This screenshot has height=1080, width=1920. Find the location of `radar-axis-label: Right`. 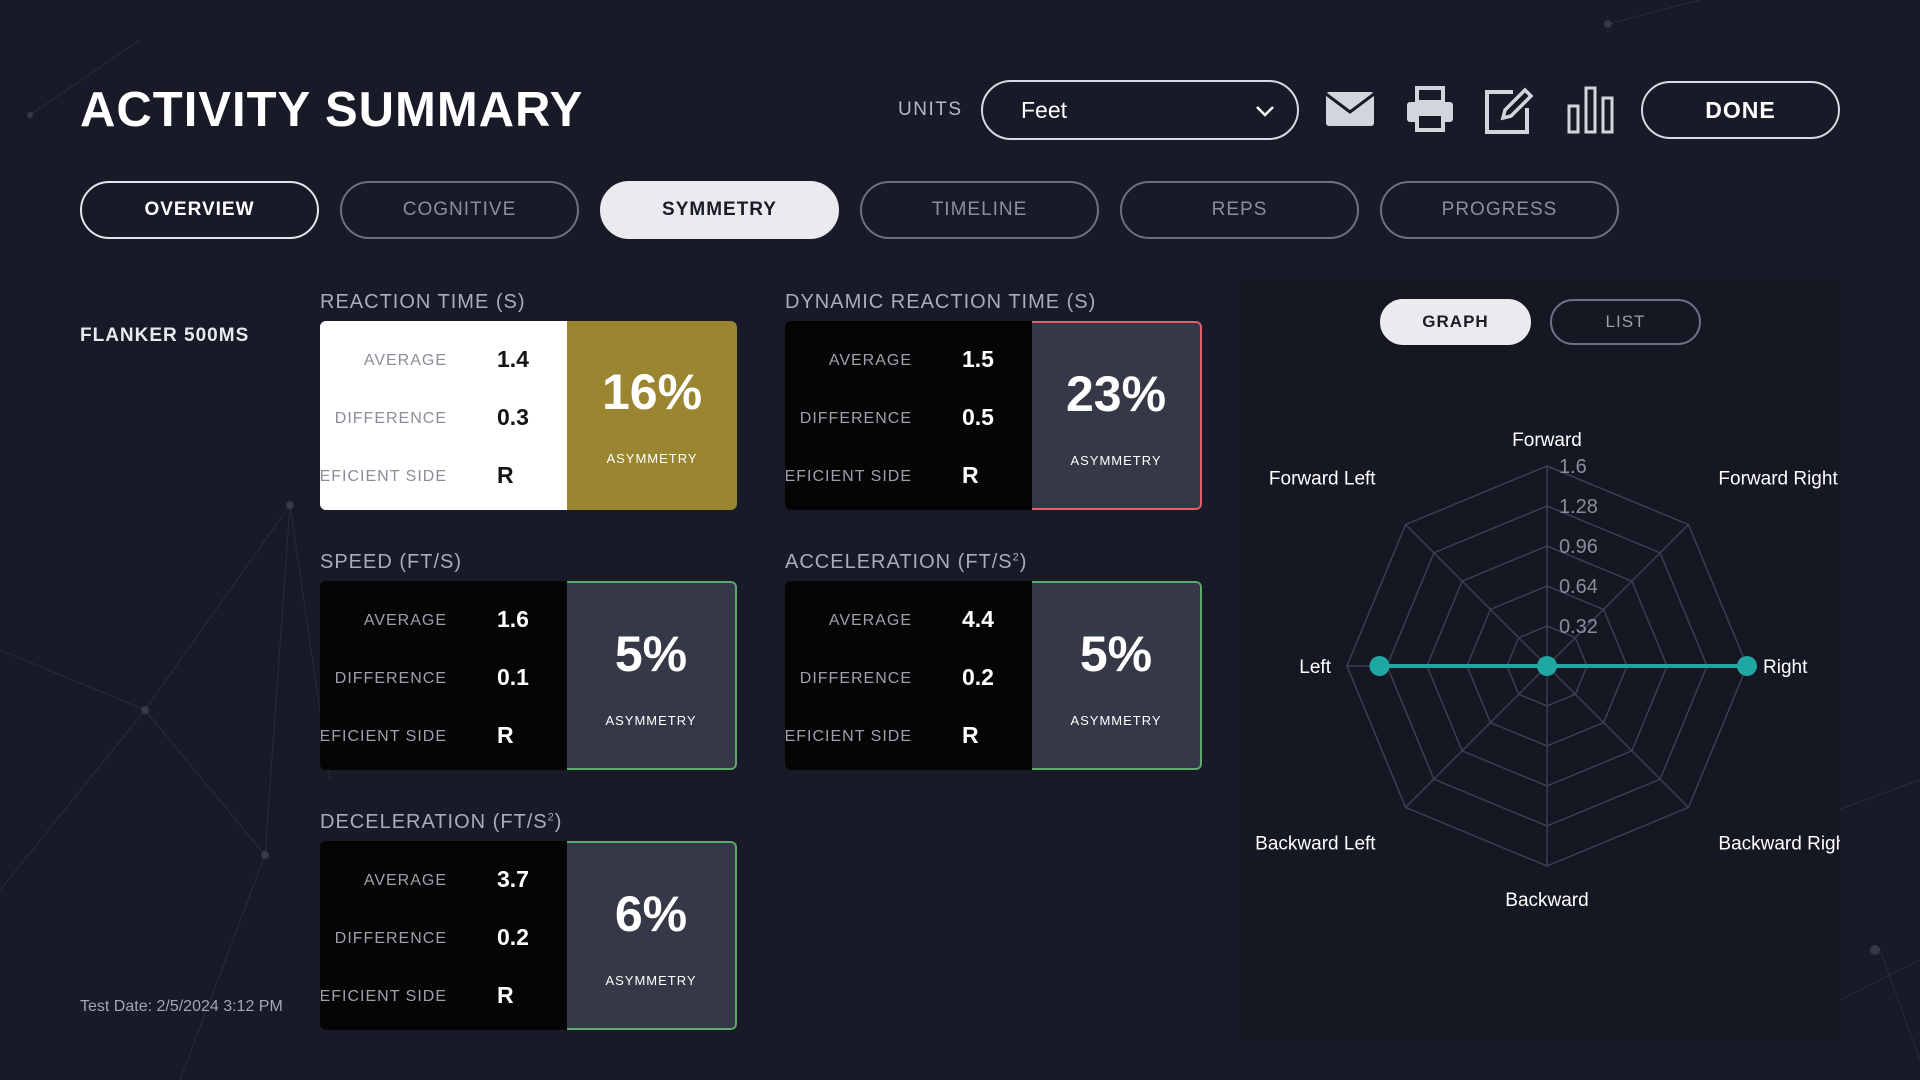

radar-axis-label: Right is located at coordinates (1785, 667).